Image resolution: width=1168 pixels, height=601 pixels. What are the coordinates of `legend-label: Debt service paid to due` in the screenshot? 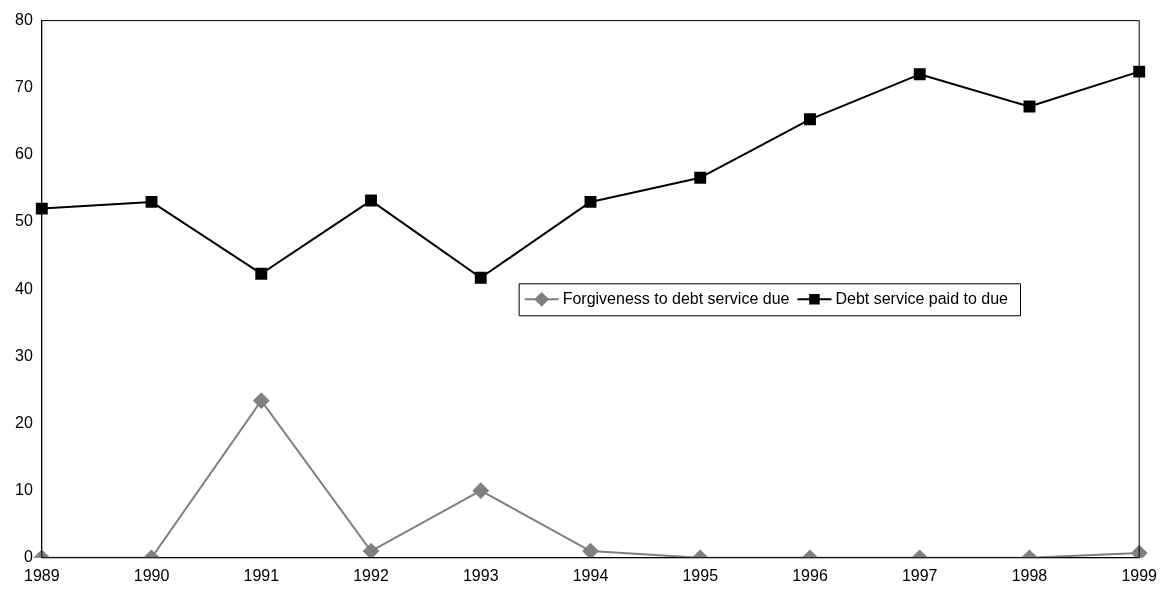 It's located at (922, 298).